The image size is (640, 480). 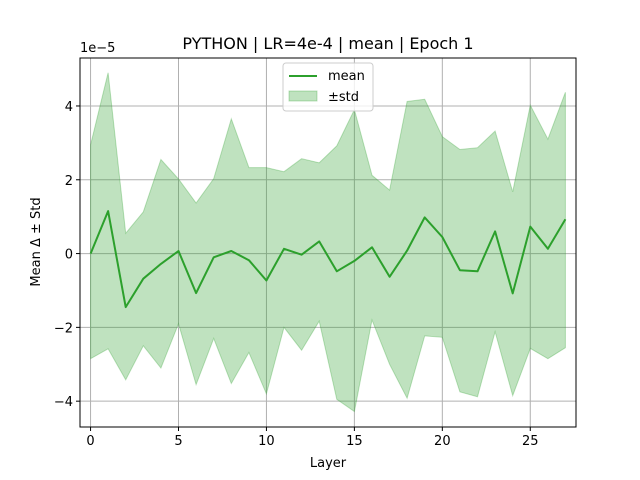 I want to click on y-tick-label: 2, so click(x=69, y=181).